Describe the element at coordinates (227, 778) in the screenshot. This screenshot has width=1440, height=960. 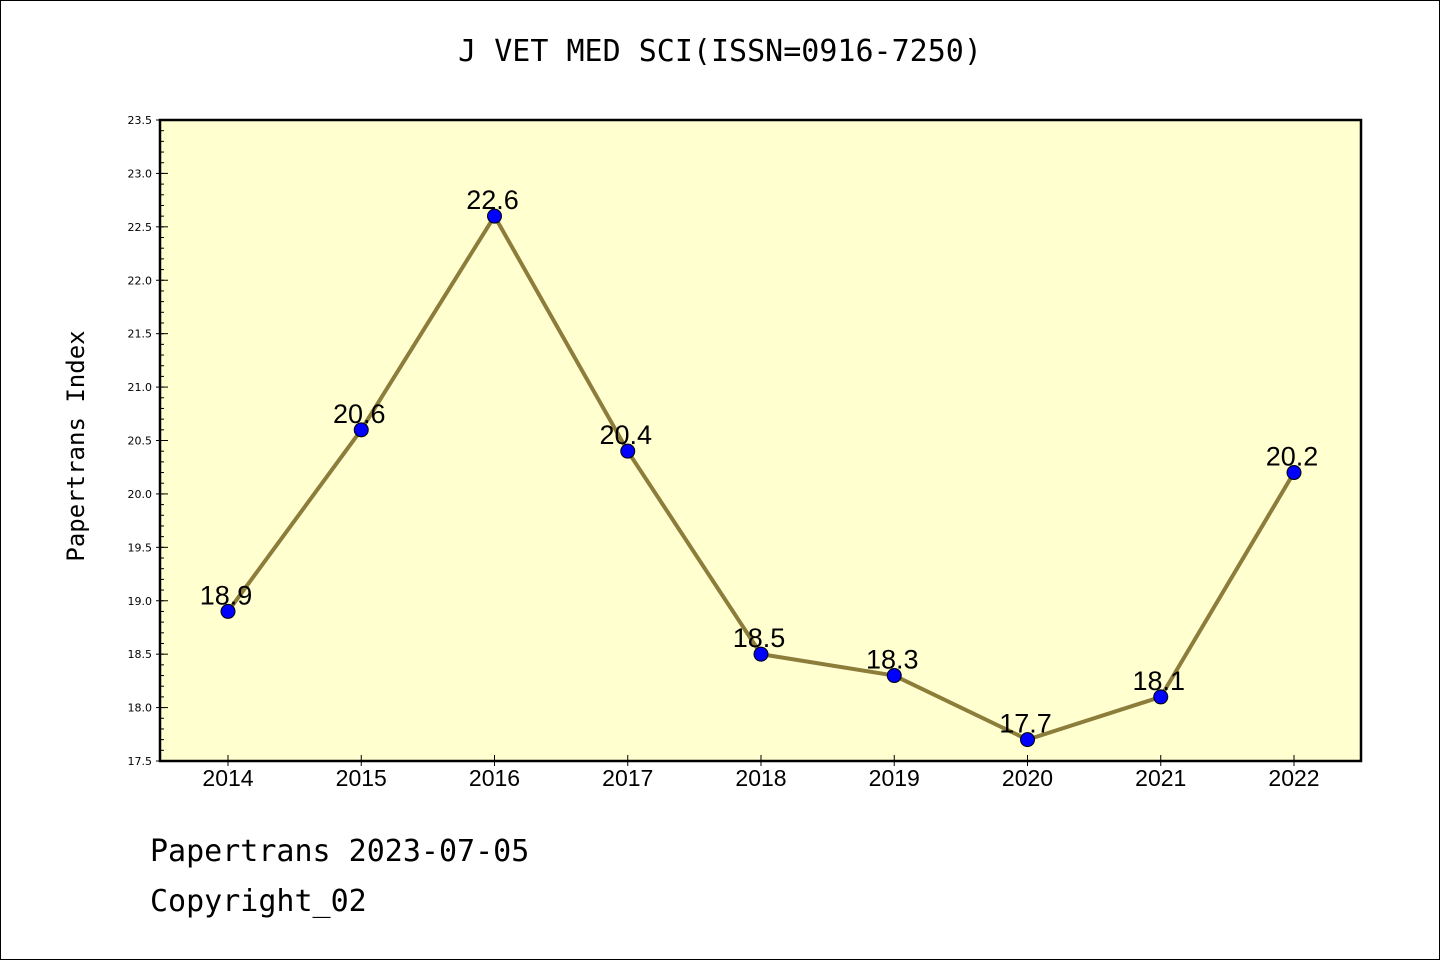
I see `x-tick-label: 2014` at that location.